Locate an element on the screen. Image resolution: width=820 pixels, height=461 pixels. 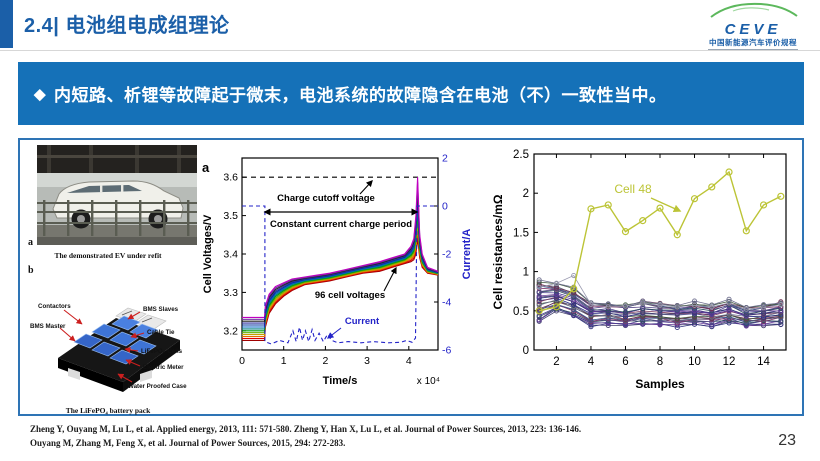
svg-text: 0.5 is located at coordinates (521, 312).